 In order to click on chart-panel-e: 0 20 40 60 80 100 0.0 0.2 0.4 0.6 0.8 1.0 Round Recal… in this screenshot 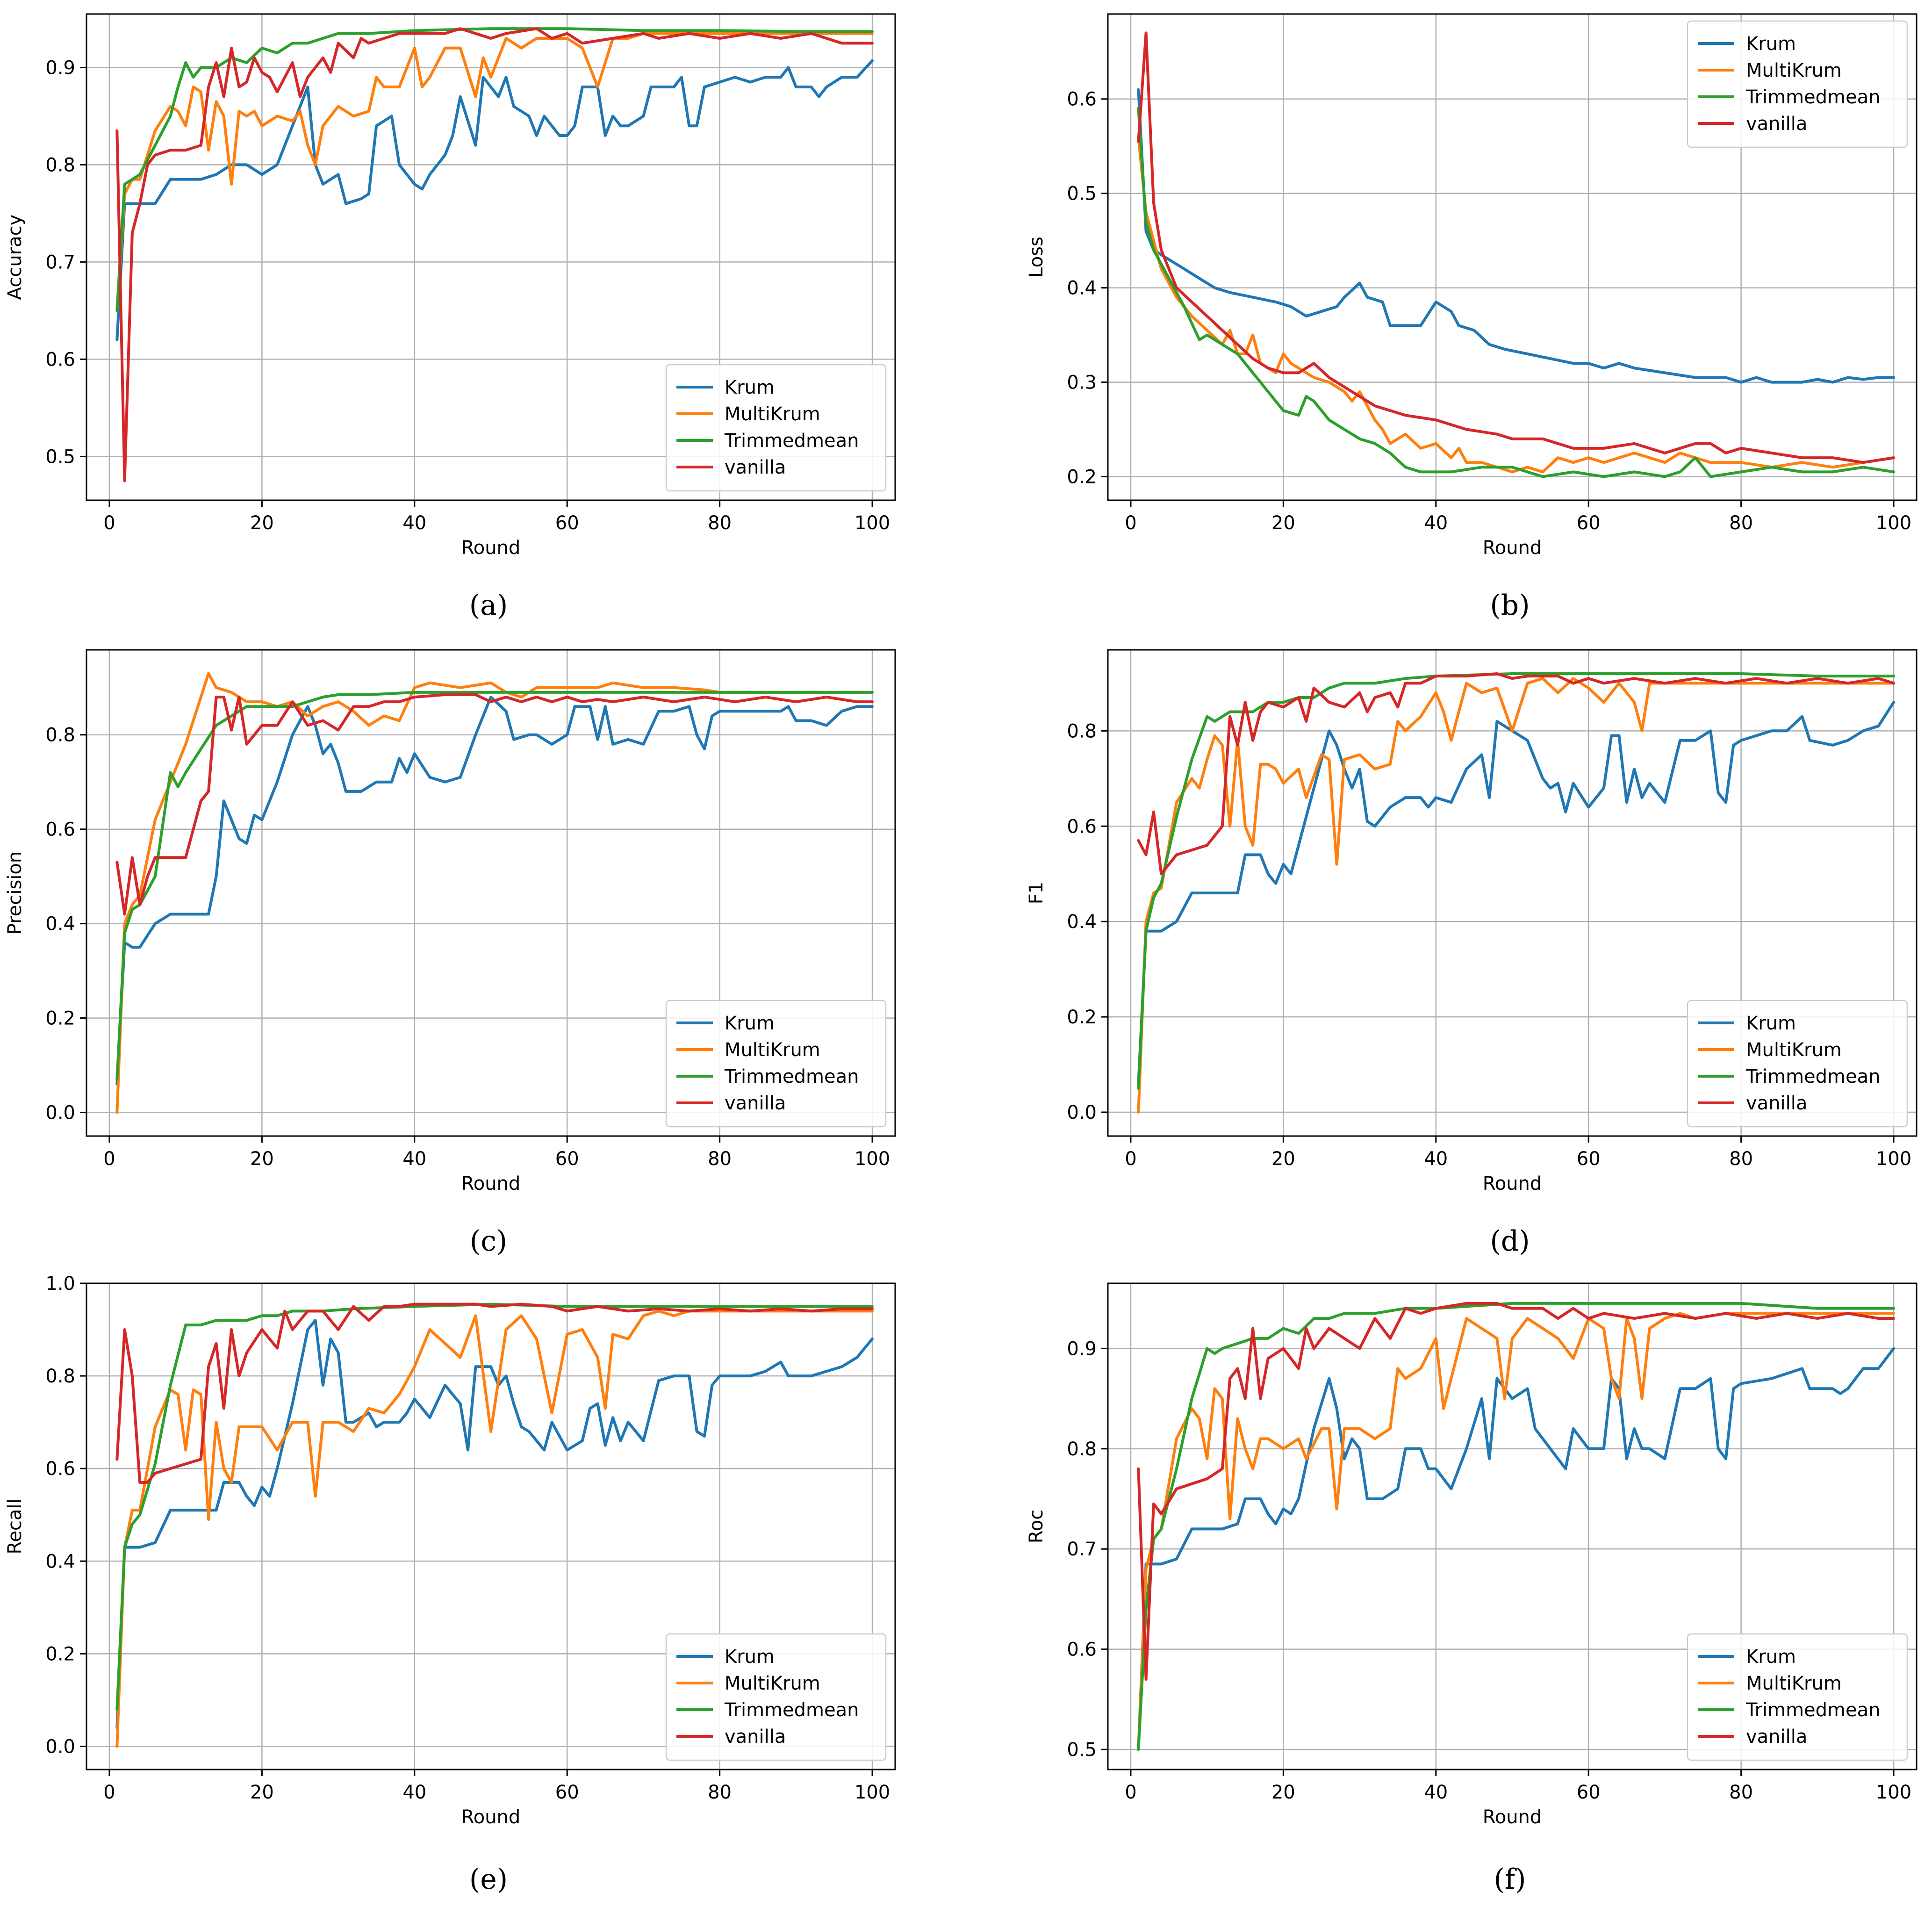, I will do `click(450, 1585)`.